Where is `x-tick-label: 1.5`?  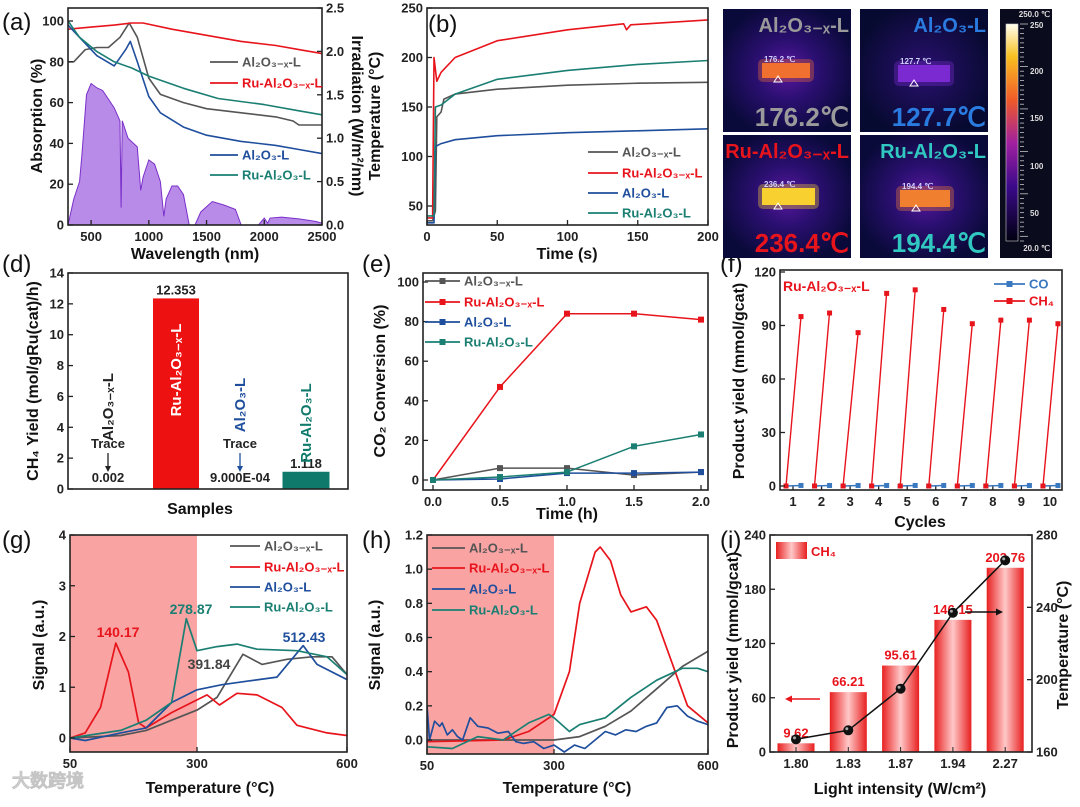
x-tick-label: 1.5 is located at coordinates (634, 501).